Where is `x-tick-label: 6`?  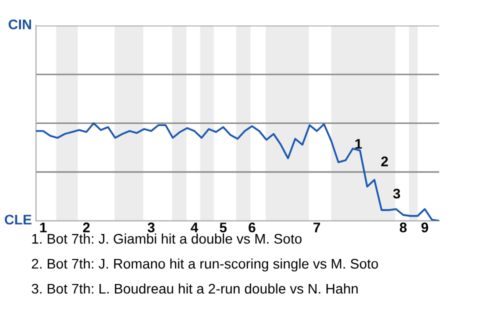
x-tick-label: 6 is located at coordinates (252, 227).